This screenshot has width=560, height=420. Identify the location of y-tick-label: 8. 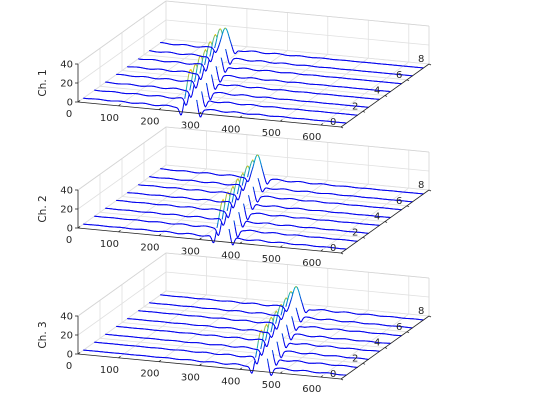
(421, 59).